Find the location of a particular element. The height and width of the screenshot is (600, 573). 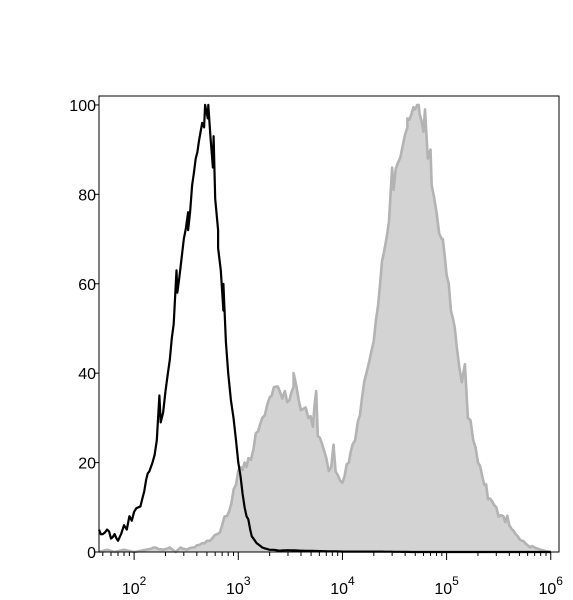

y-tick-label-80: 80 is located at coordinates (87, 195).